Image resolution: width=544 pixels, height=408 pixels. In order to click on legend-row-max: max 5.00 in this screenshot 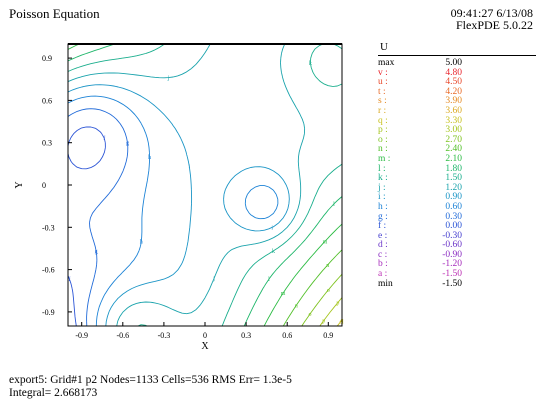, I will do `click(420, 63)`.